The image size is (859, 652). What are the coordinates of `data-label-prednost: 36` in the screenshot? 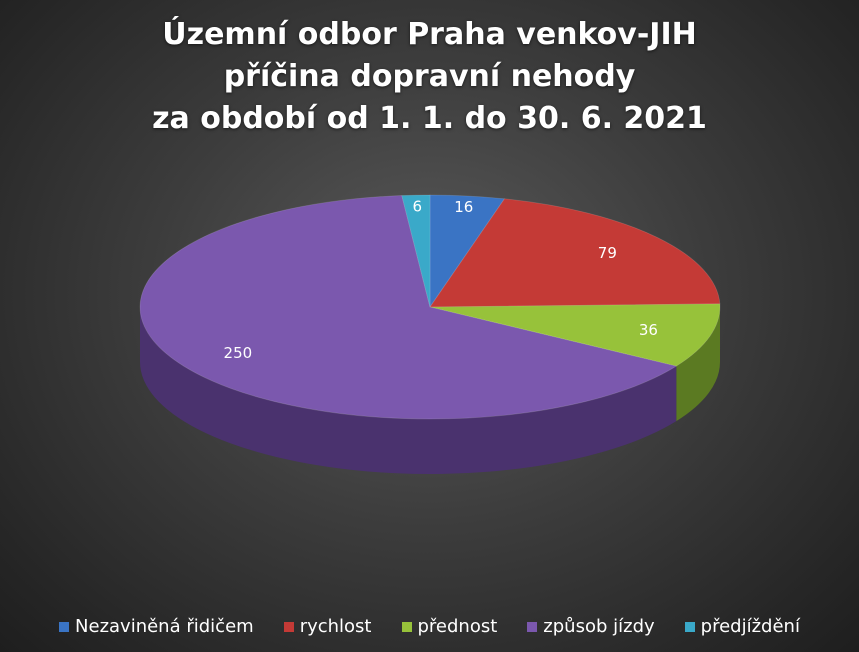 It's located at (648, 330).